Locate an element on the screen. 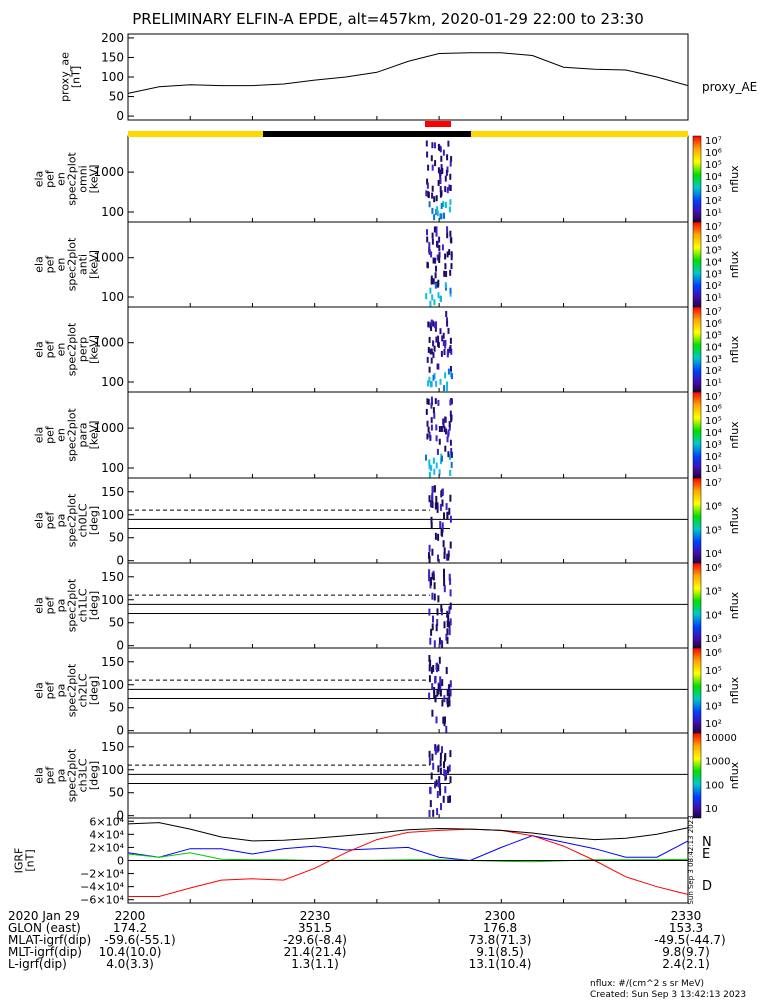  colorbar-label: 10⁶ is located at coordinates (713, 409).